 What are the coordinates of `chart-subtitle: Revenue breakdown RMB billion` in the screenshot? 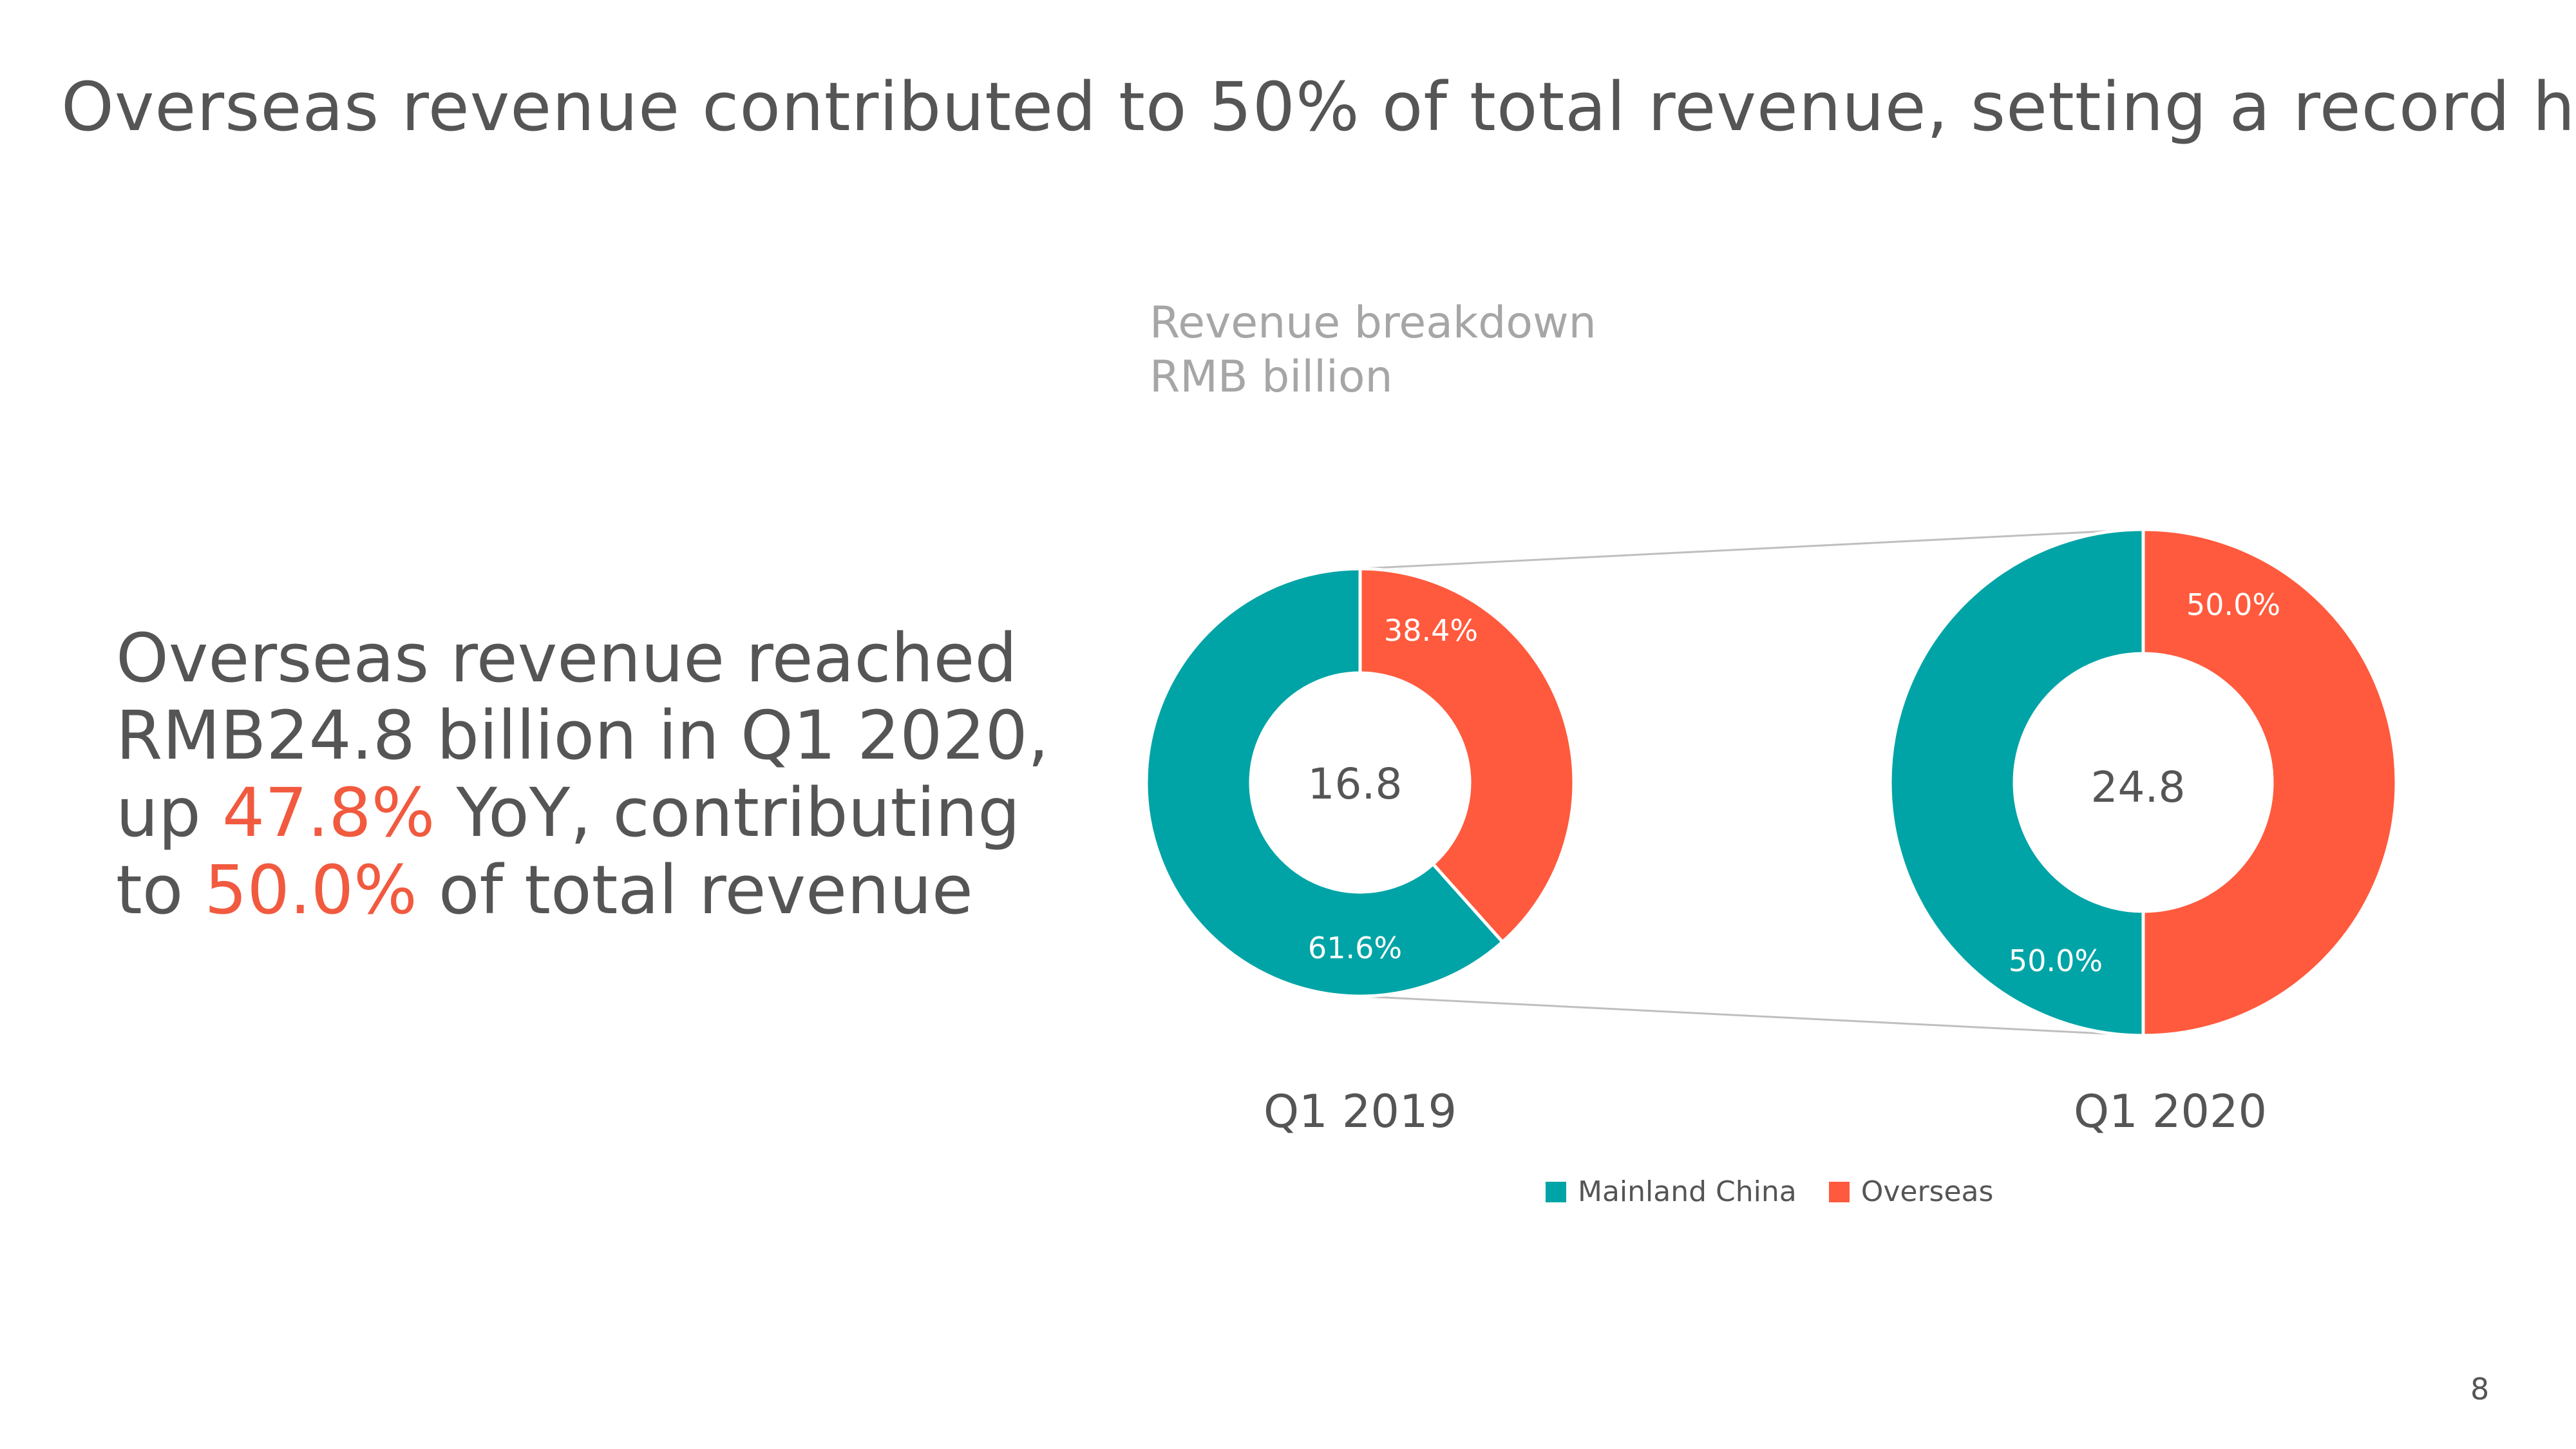 It's located at (1373, 350).